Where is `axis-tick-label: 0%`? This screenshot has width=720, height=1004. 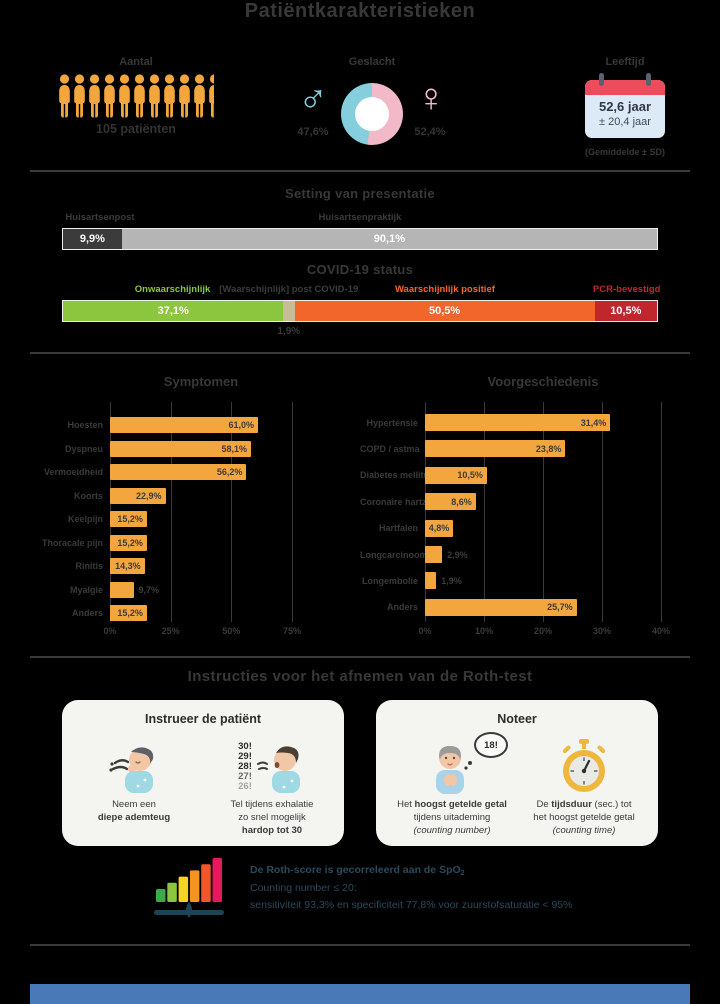 axis-tick-label: 0% is located at coordinates (425, 631).